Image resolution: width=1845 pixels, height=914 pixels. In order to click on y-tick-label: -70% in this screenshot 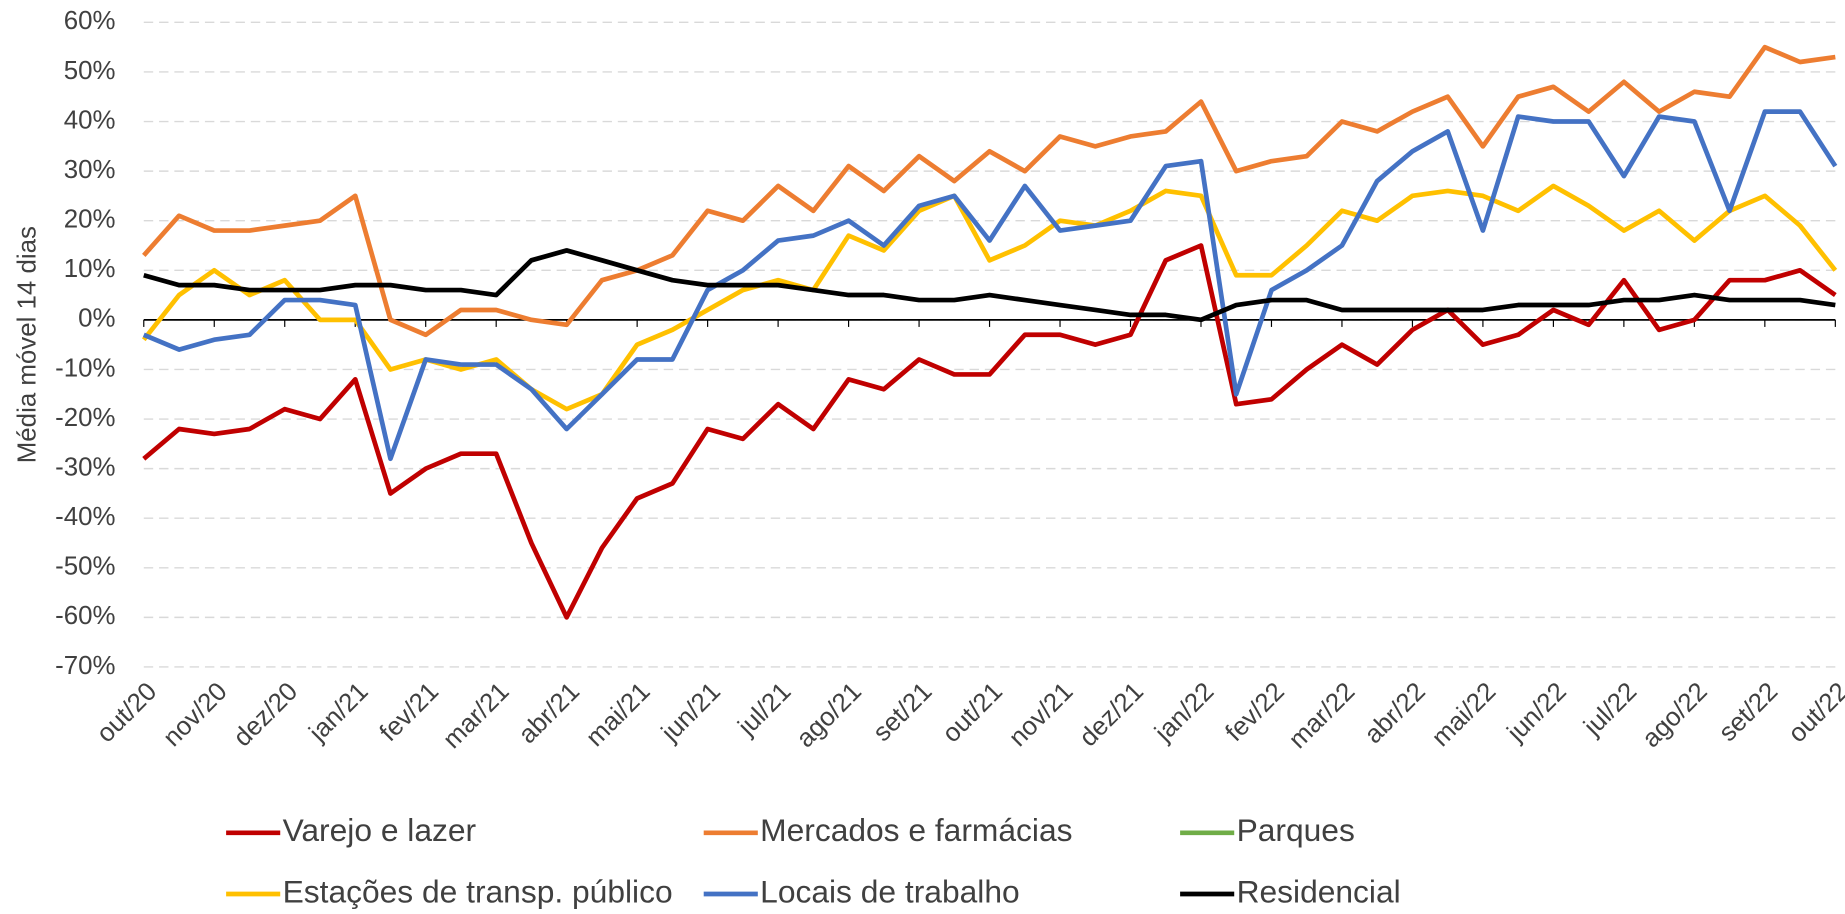, I will do `click(85, 666)`.